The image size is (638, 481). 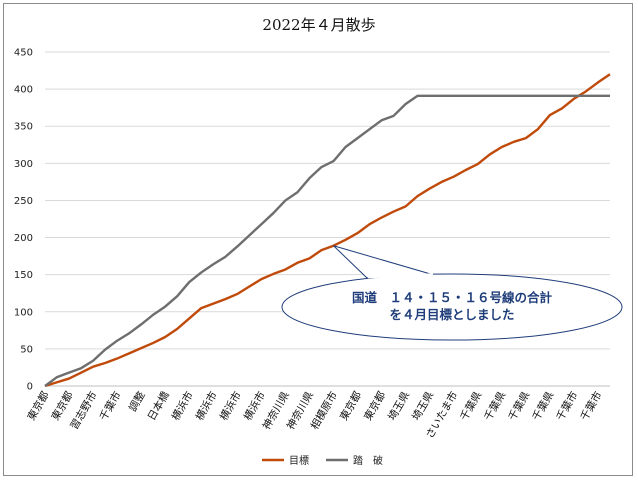 I want to click on legend-label: 踏 破, so click(x=368, y=460).